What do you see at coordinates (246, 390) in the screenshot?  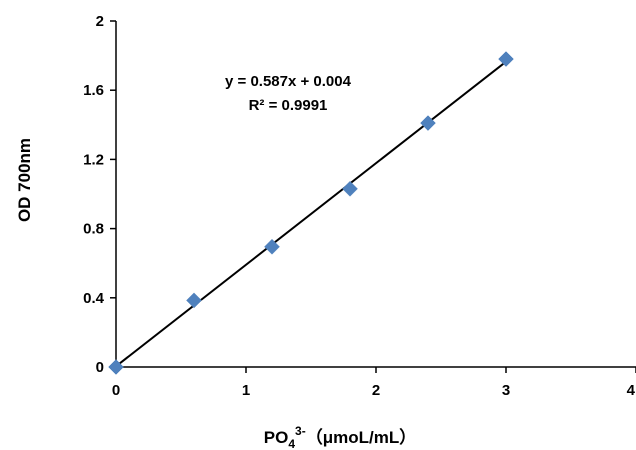 I see `x-tick-label: 1` at bounding box center [246, 390].